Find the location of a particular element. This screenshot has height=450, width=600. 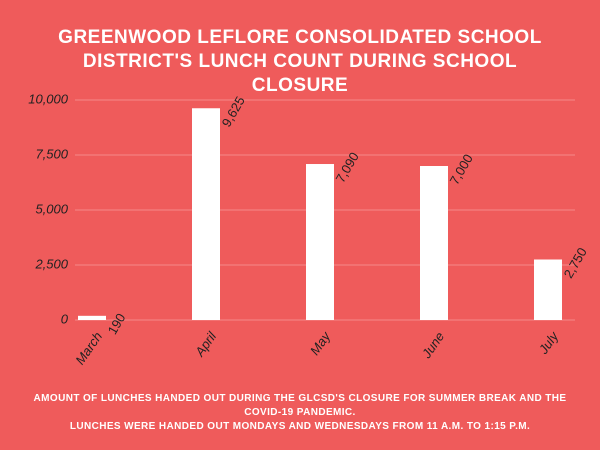

x-tick-label: March is located at coordinates (88, 348).